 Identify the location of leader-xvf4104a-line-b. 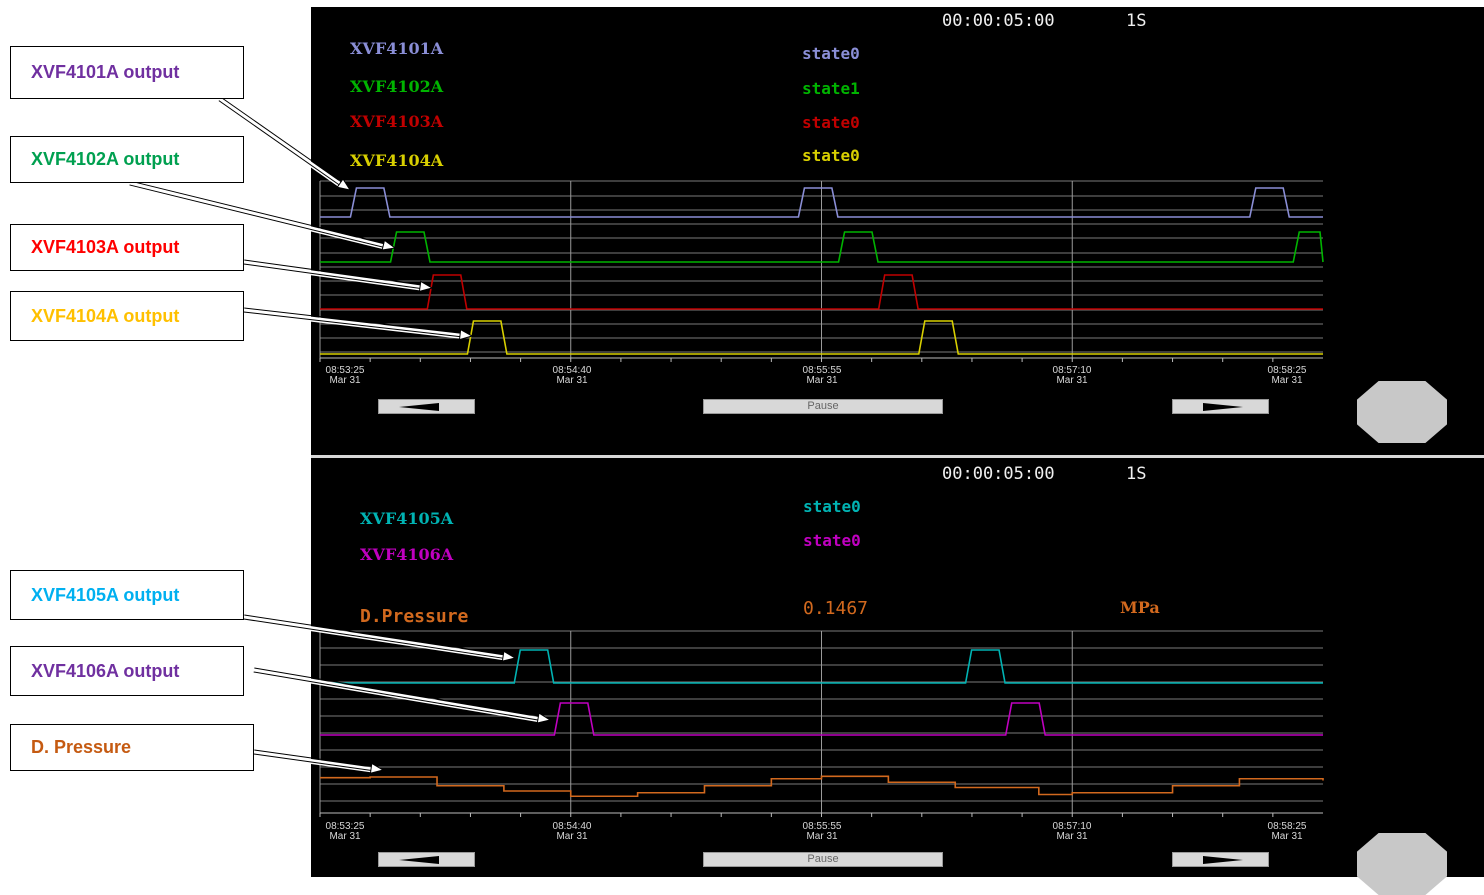
(352, 320).